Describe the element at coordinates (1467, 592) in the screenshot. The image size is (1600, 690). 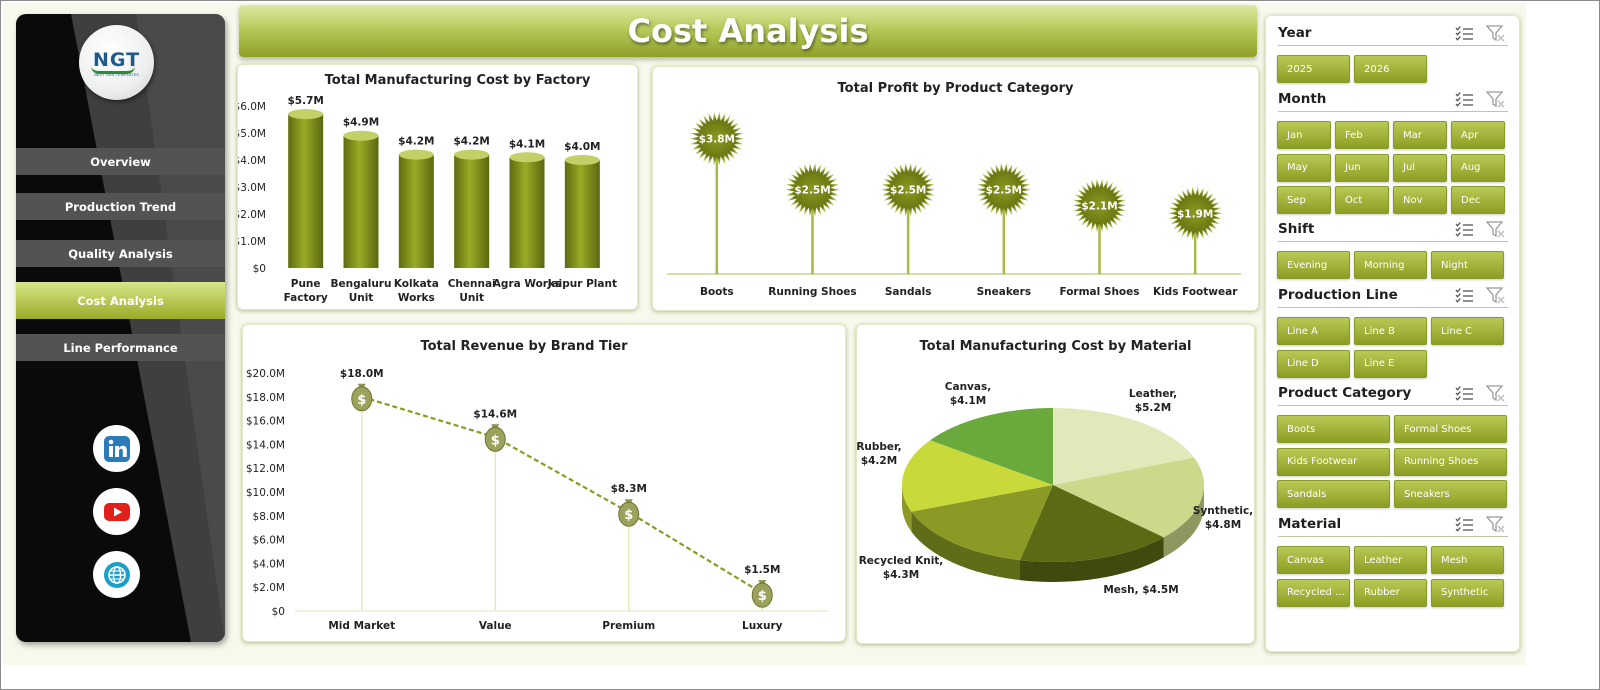
I see `material-filter-synthetic: Synthetic` at that location.